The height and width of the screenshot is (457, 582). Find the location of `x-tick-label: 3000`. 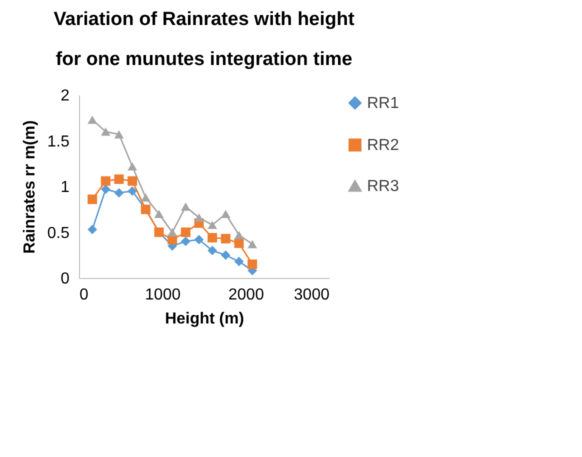

x-tick-label: 3000 is located at coordinates (312, 295).